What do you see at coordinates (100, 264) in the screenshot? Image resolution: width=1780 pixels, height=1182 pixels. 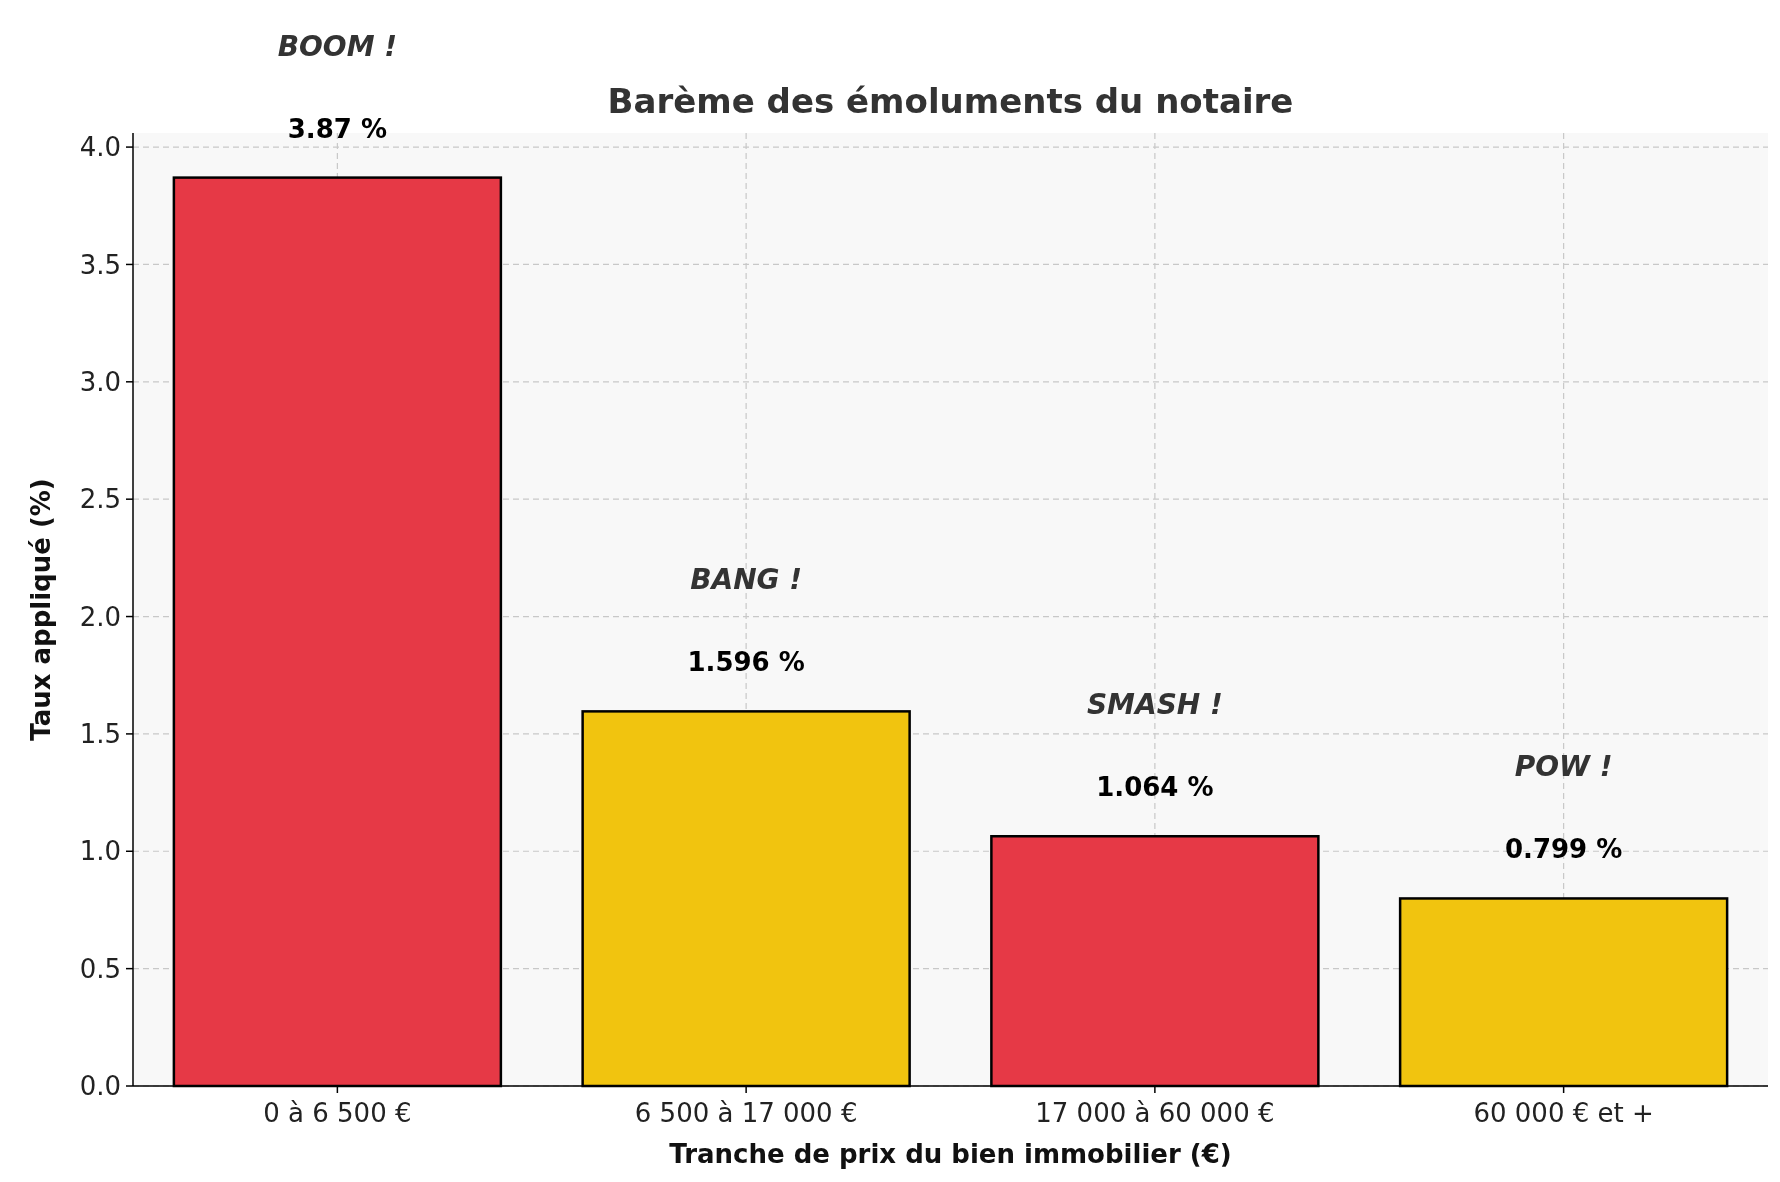 I see `y-tick-label: 3.5` at bounding box center [100, 264].